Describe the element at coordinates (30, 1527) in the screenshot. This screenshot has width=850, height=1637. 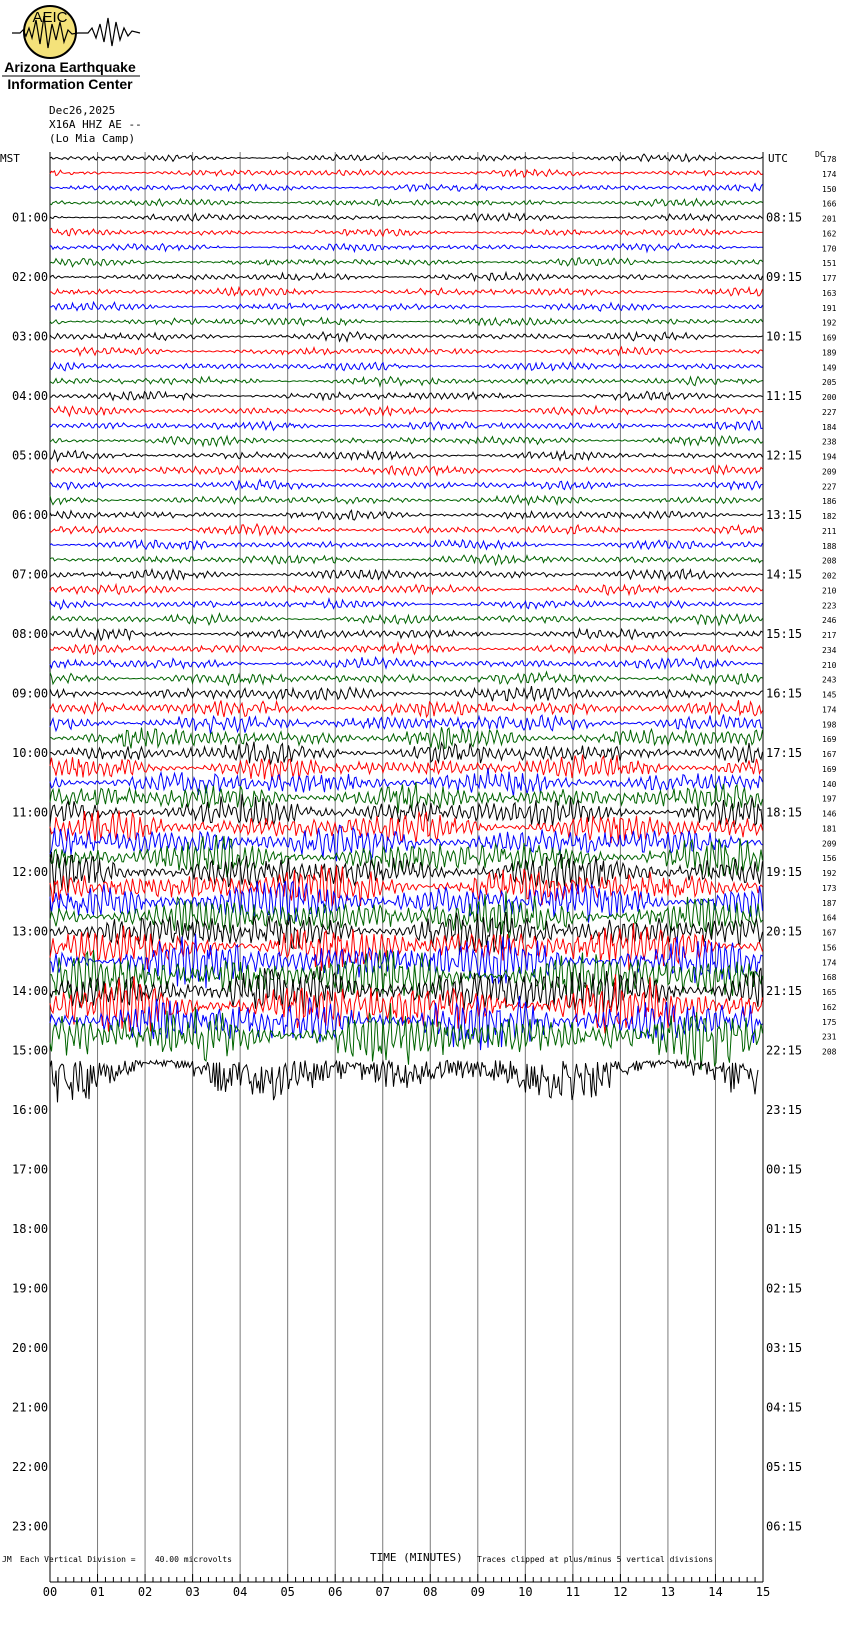
I see `left-hour-label: 23:00` at that location.